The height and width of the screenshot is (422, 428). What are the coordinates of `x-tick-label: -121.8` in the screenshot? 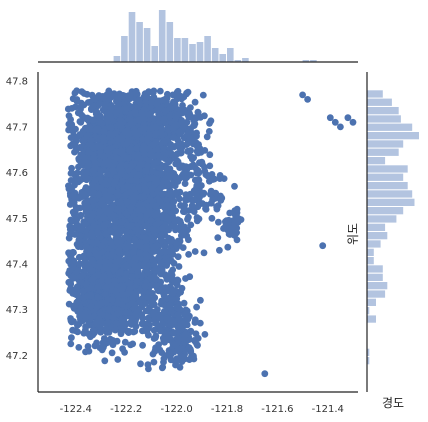 It's located at (227, 409).